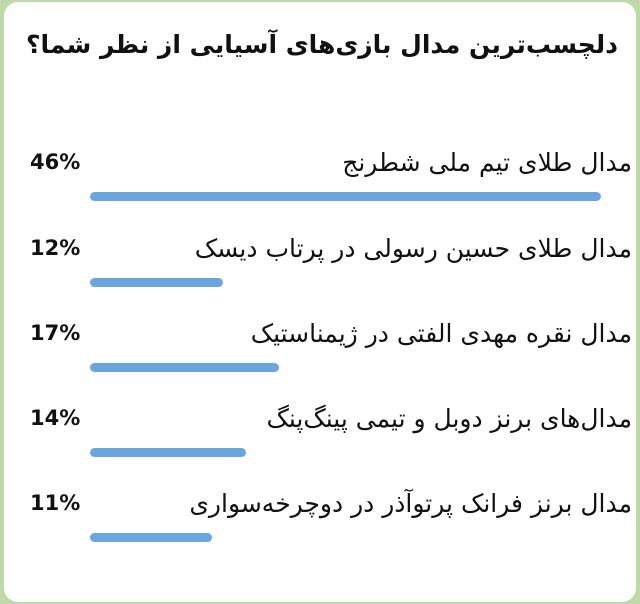 This screenshot has height=604, width=640. I want to click on poll-option: مدال‌های برنز دوبل و تیمی پینگ‌پنگ 14%, so click(320, 439).